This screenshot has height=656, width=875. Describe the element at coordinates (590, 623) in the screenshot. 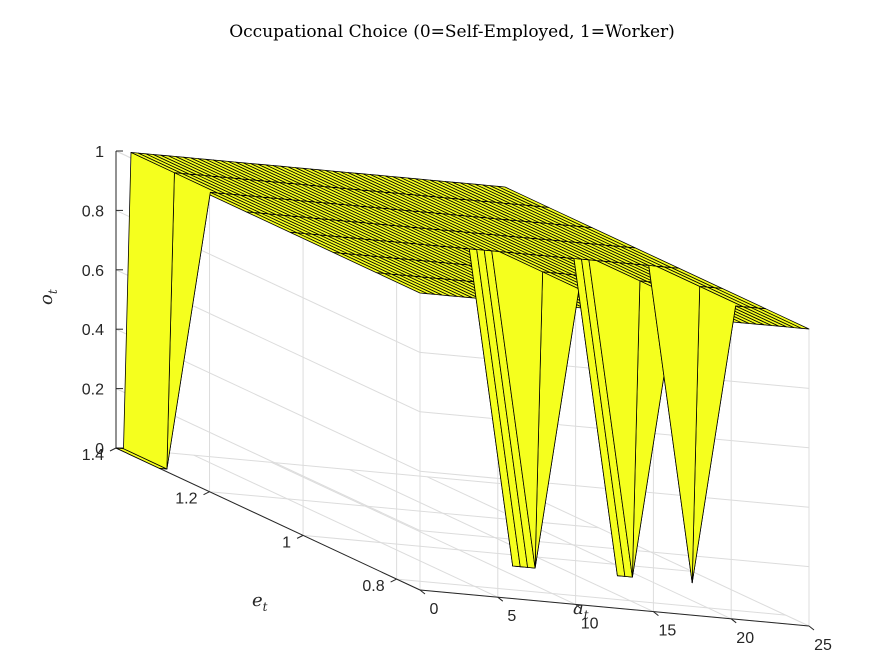

I see `x-tick-label-10: 10` at that location.